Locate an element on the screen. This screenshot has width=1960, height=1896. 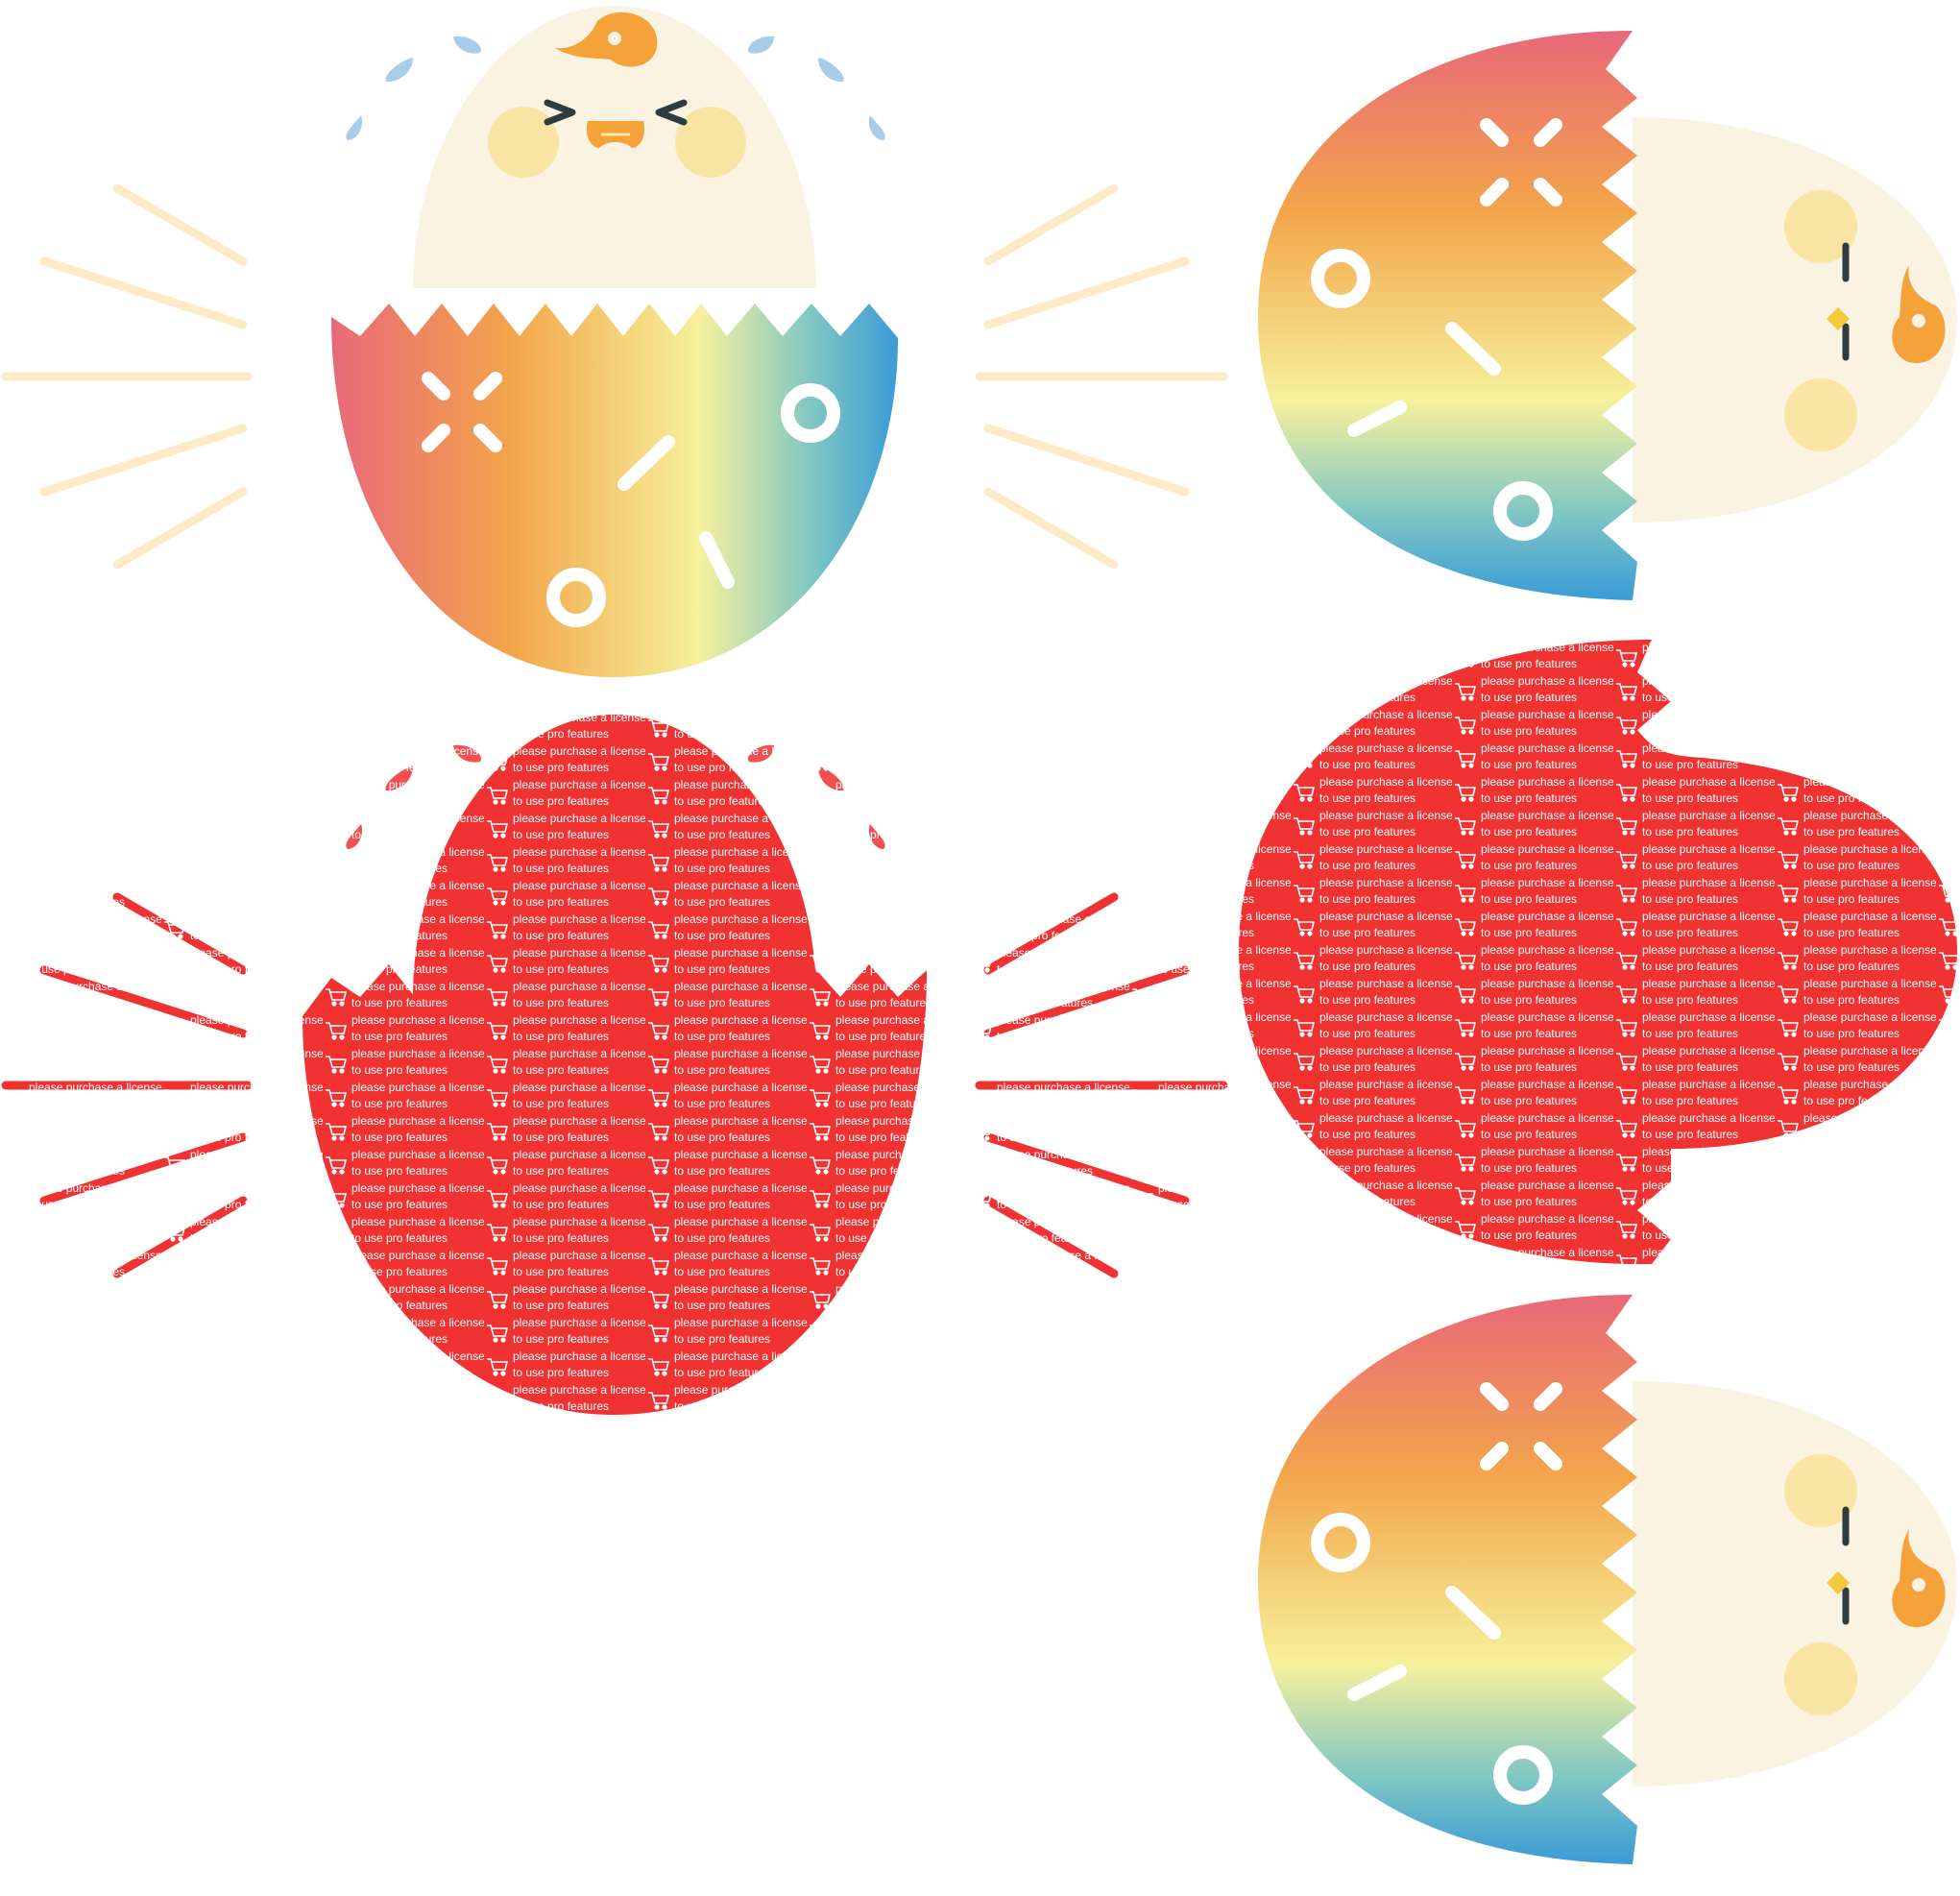
burst-rays-right is located at coordinates (1101, 376).